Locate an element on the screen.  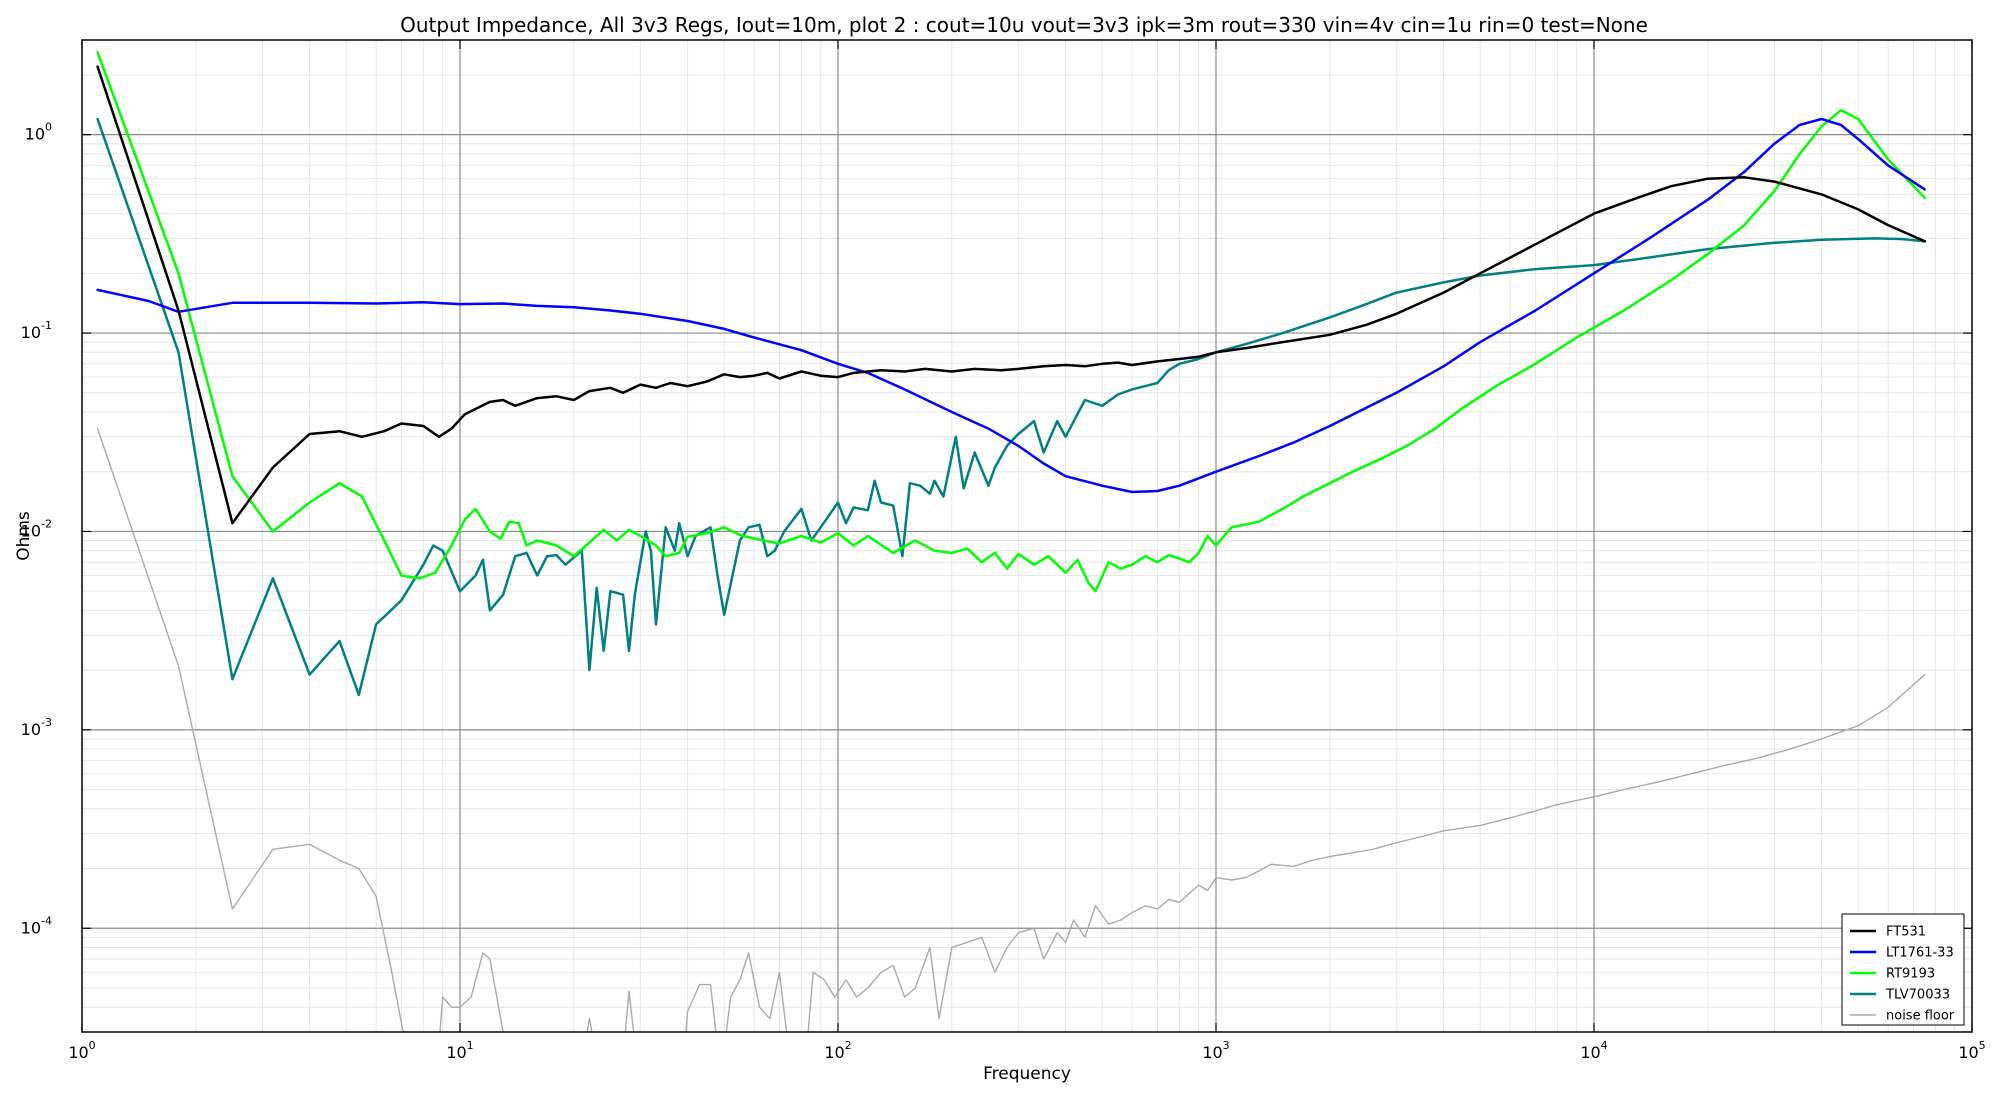
legend-label: RT9193 is located at coordinates (1910, 974).